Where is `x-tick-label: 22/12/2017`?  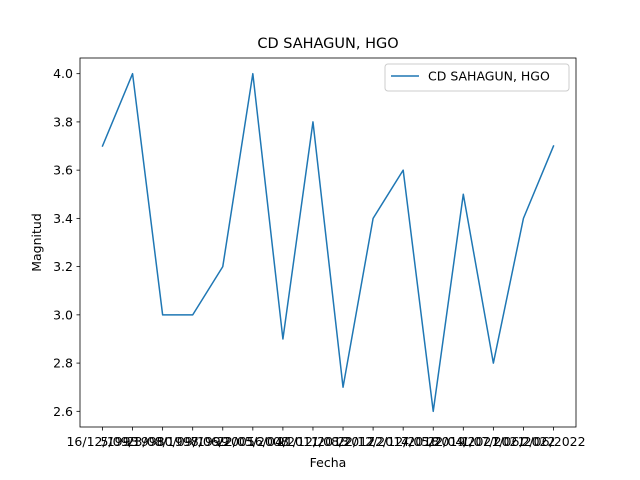
x-tick-label: 22/12/2017 is located at coordinates (373, 441).